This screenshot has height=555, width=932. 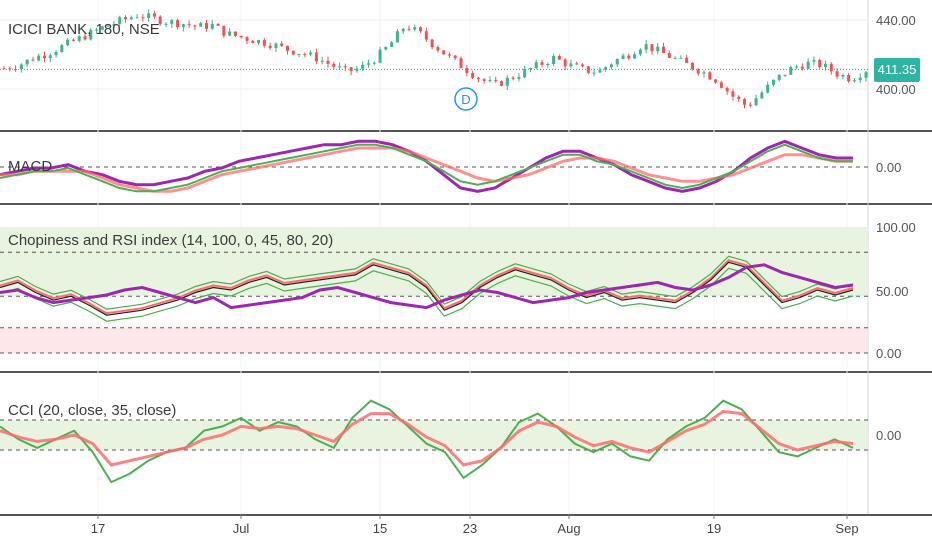 I want to click on cci-35-line, so click(x=427, y=438).